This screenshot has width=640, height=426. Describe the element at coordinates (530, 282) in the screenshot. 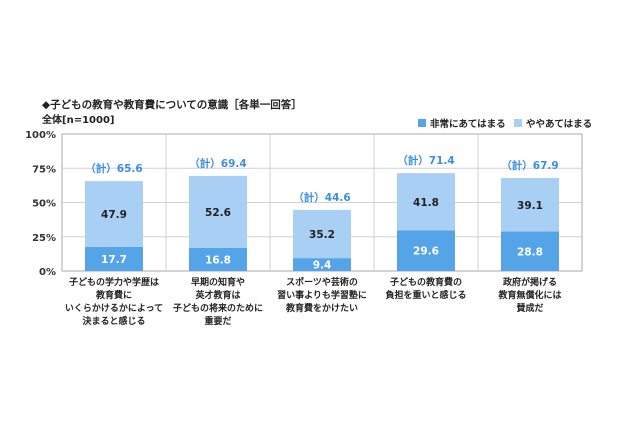

I see `x-category-label-line: 政府が掲げる` at that location.